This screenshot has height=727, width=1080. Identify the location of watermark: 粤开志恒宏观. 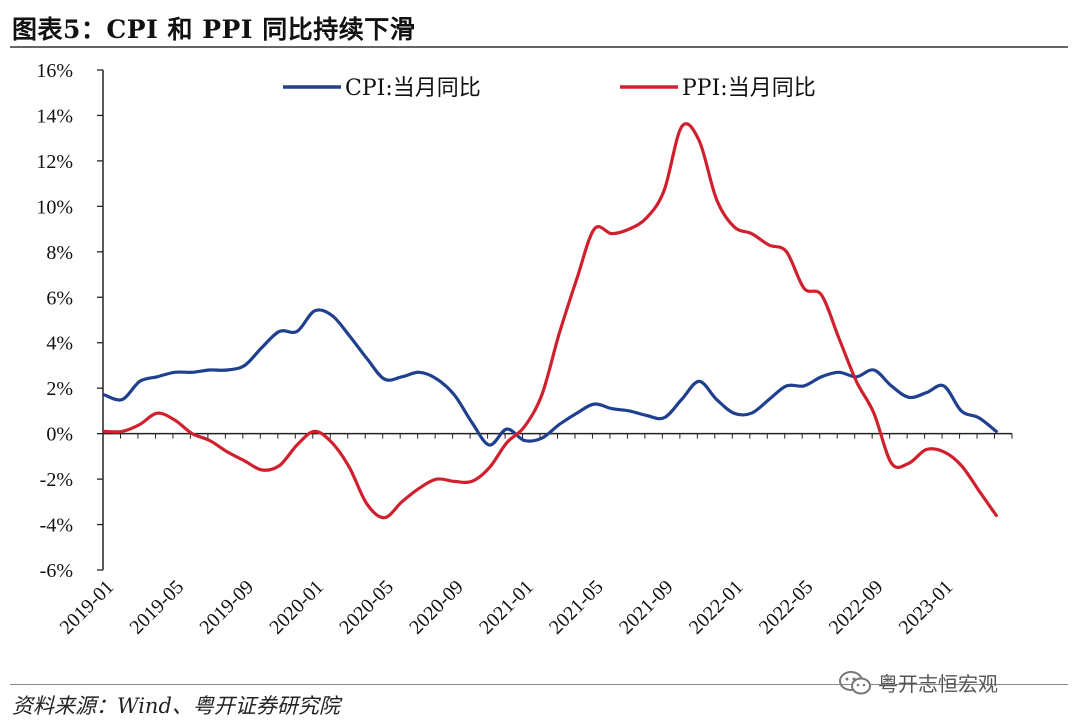
(918, 682).